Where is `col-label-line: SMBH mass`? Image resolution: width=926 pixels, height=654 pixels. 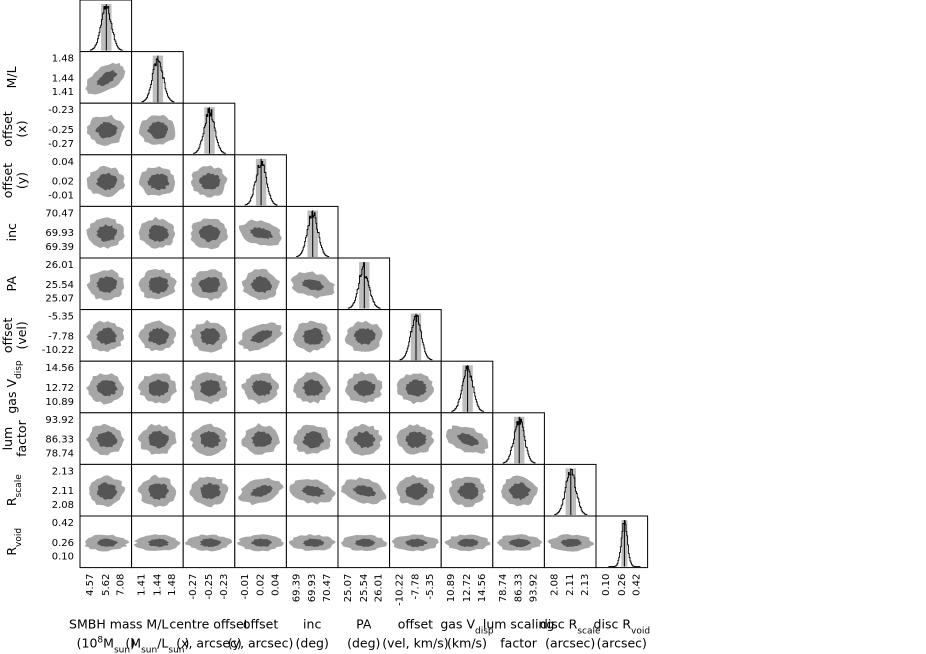 col-label-line: SMBH mass is located at coordinates (106, 624).